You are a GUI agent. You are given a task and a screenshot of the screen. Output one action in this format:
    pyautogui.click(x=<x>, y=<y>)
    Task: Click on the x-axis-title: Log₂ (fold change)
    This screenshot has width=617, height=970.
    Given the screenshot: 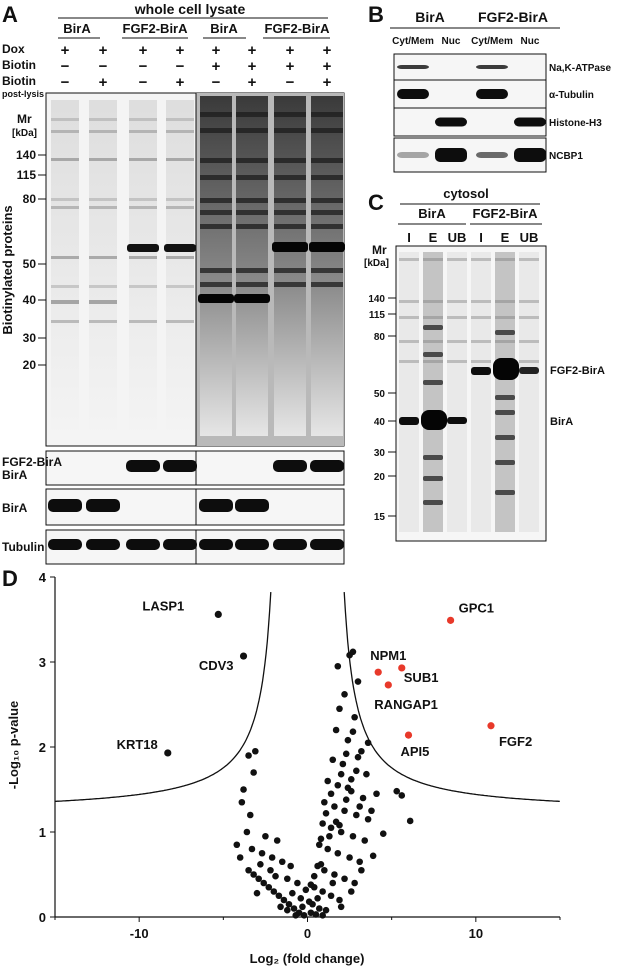 What is the action you would take?
    pyautogui.click(x=307, y=958)
    